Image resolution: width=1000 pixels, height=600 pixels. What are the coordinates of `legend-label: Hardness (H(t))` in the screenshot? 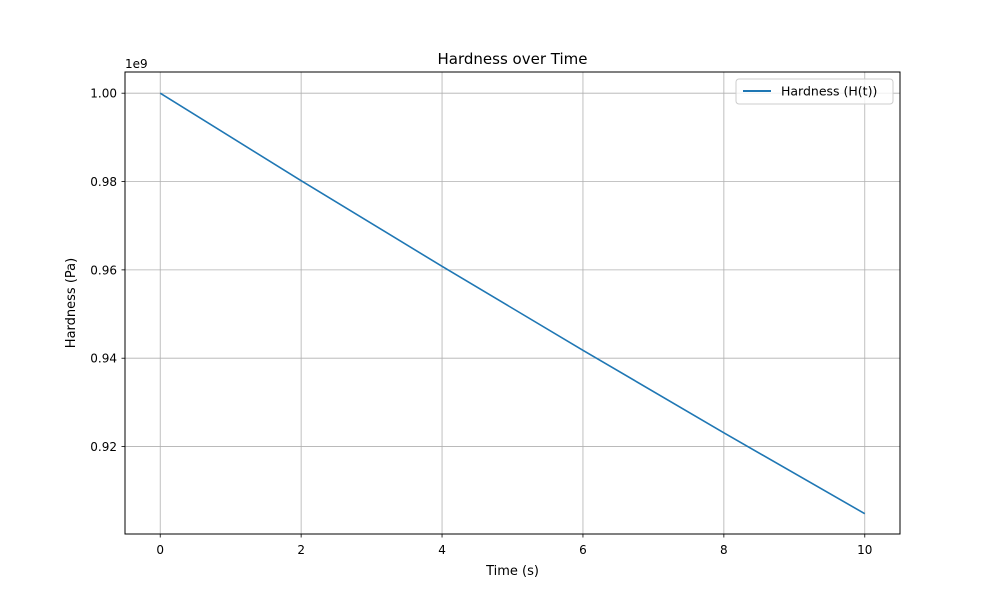 It's located at (829, 91).